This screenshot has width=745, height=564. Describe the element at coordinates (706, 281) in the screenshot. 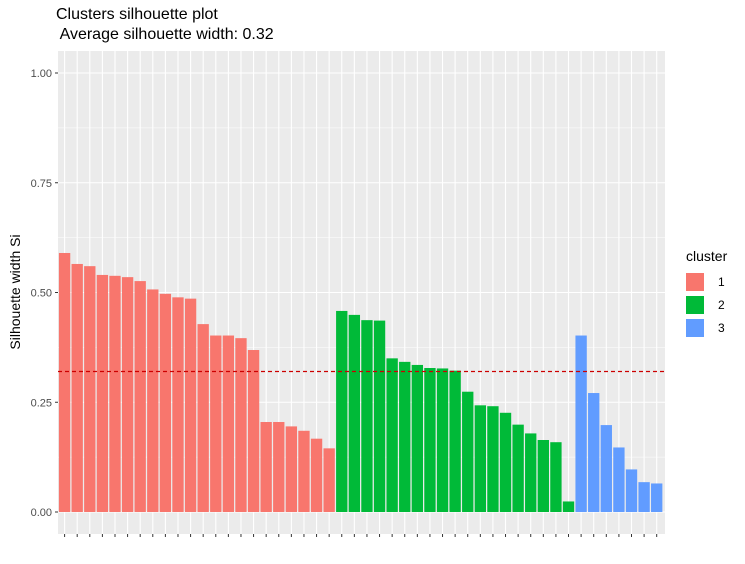

I see `legend-item-cluster-1: 1` at that location.